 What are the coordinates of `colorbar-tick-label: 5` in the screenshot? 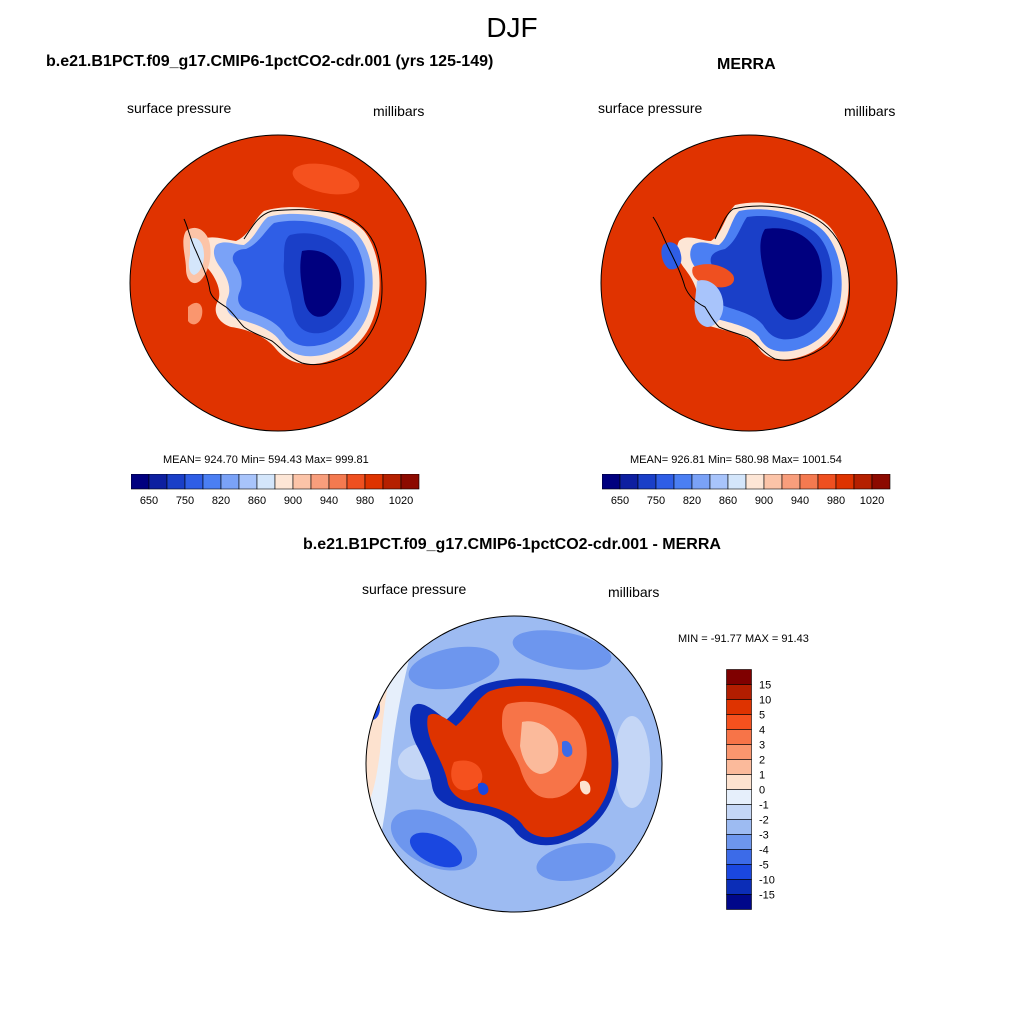 It's located at (762, 716).